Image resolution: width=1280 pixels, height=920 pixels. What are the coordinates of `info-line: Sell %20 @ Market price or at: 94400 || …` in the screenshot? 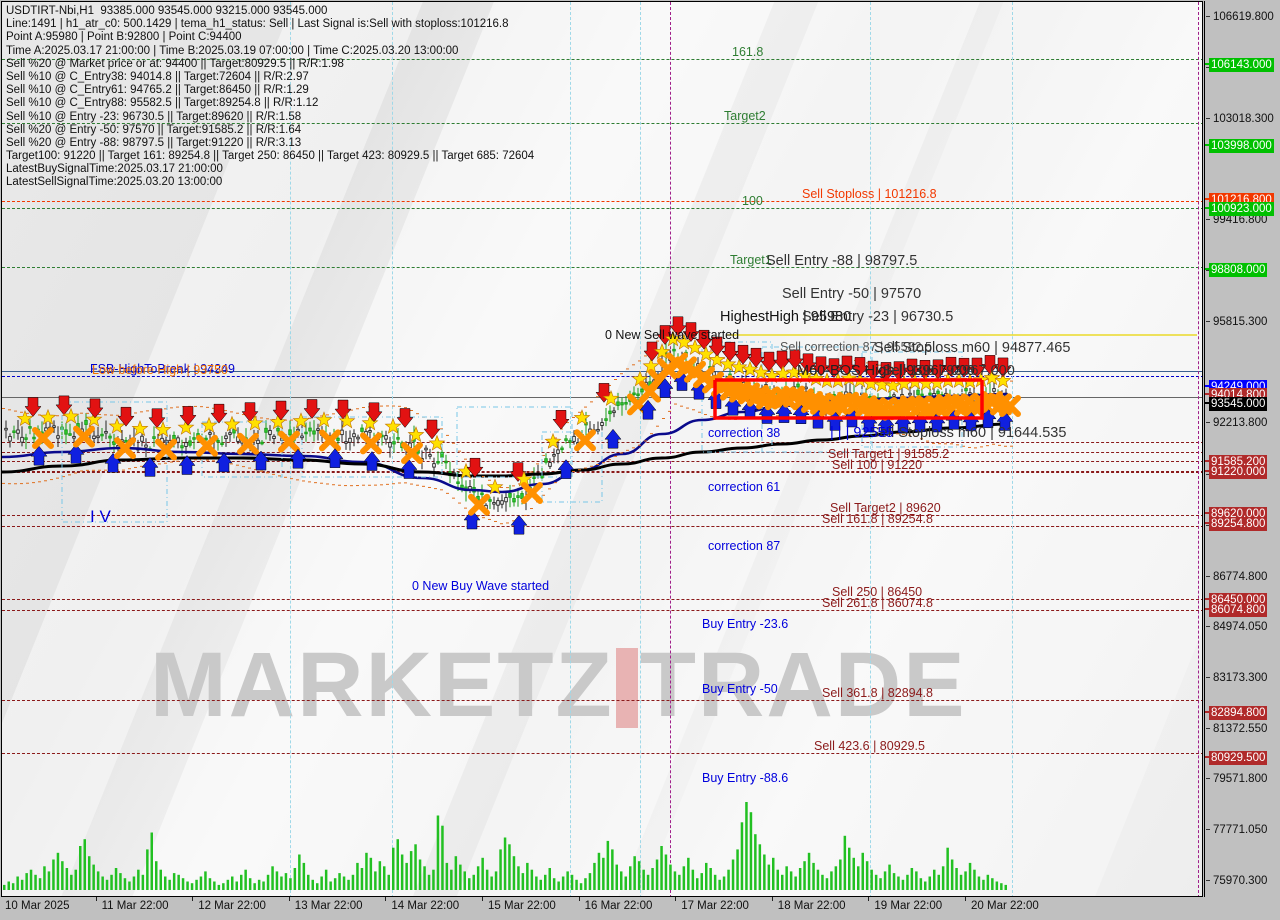 It's located at (175, 63).